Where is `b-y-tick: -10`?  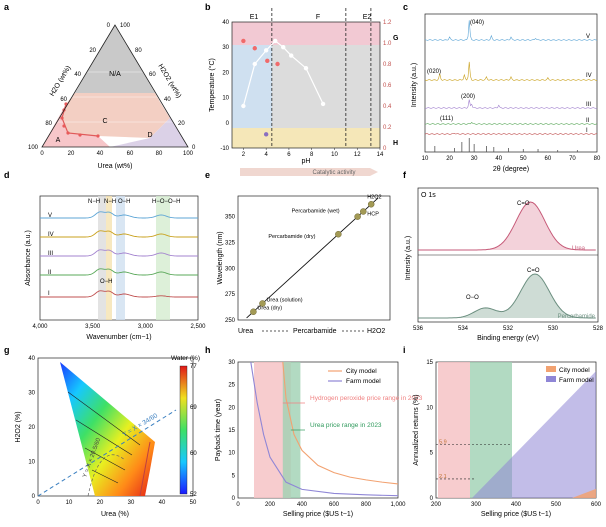 b-y-tick: -10 is located at coordinates (224, 149).